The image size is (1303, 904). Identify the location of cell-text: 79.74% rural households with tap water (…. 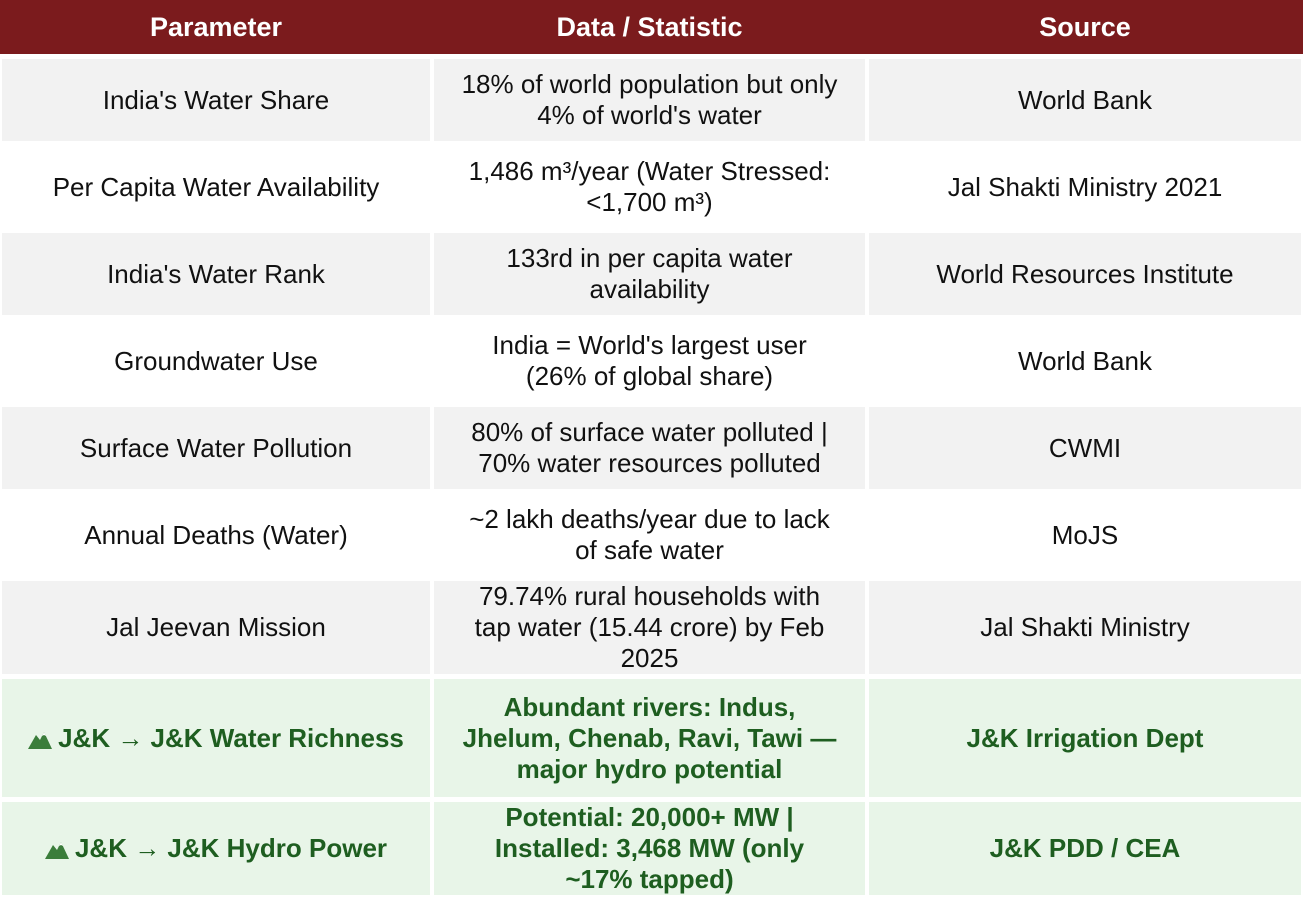
(649, 627).